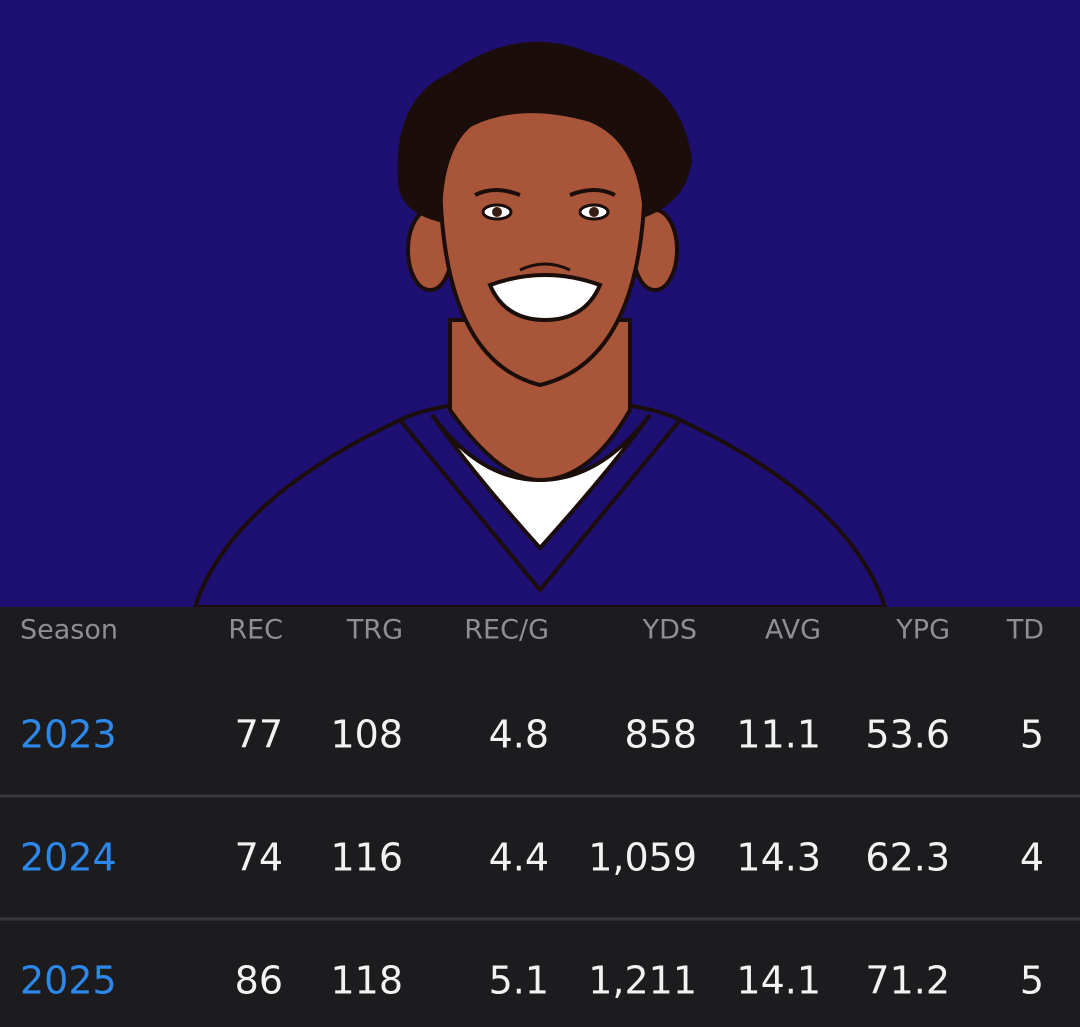  What do you see at coordinates (778, 735) in the screenshot?
I see `stat-cell: 11.1` at bounding box center [778, 735].